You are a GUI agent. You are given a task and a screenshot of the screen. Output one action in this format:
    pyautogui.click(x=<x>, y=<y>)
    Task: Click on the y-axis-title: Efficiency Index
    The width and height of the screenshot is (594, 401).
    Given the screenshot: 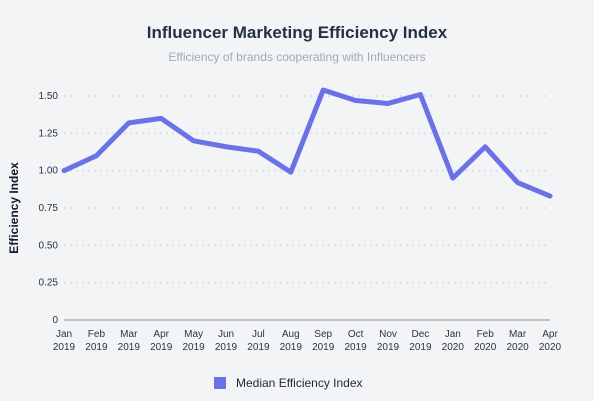 What is the action you would take?
    pyautogui.click(x=14, y=208)
    